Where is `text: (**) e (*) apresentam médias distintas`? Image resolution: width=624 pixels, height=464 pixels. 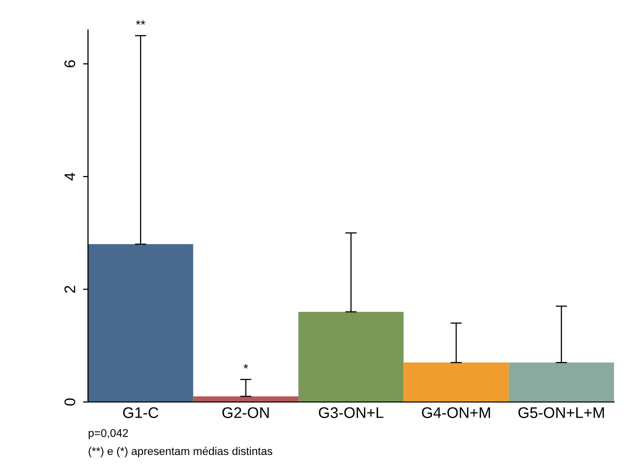 text: (**) e (*) apresentam médias distintas is located at coordinates (180, 452).